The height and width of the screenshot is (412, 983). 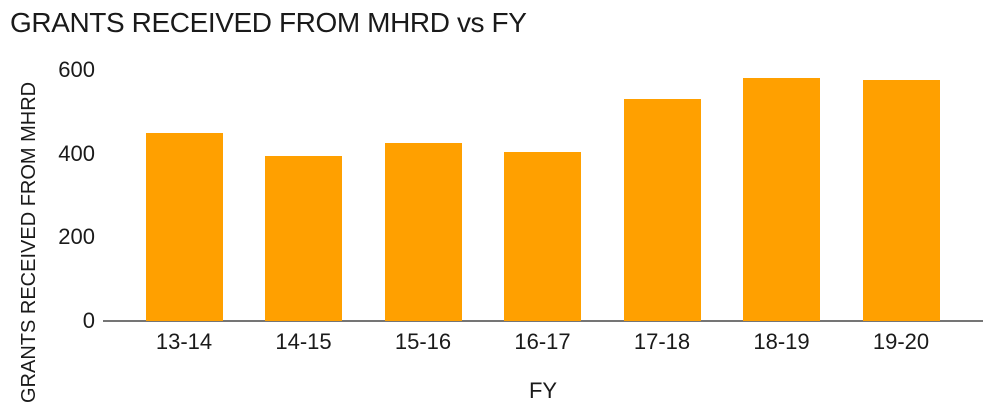 What do you see at coordinates (268, 22) in the screenshot?
I see `chart-title: GRANTS RECEIVED FROM MHRD vs FY` at bounding box center [268, 22].